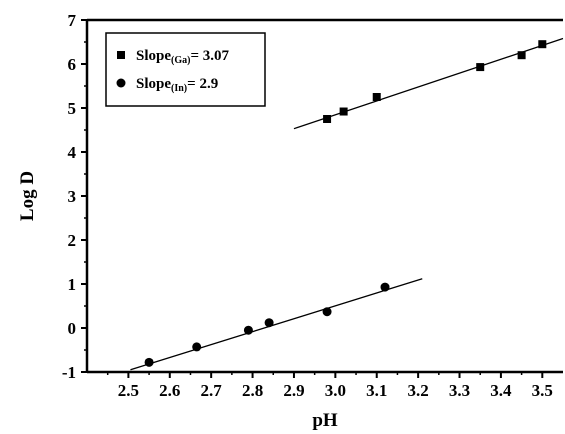 The width and height of the screenshot is (565, 434). What do you see at coordinates (325, 420) in the screenshot?
I see `x-axis-title: pH` at bounding box center [325, 420].